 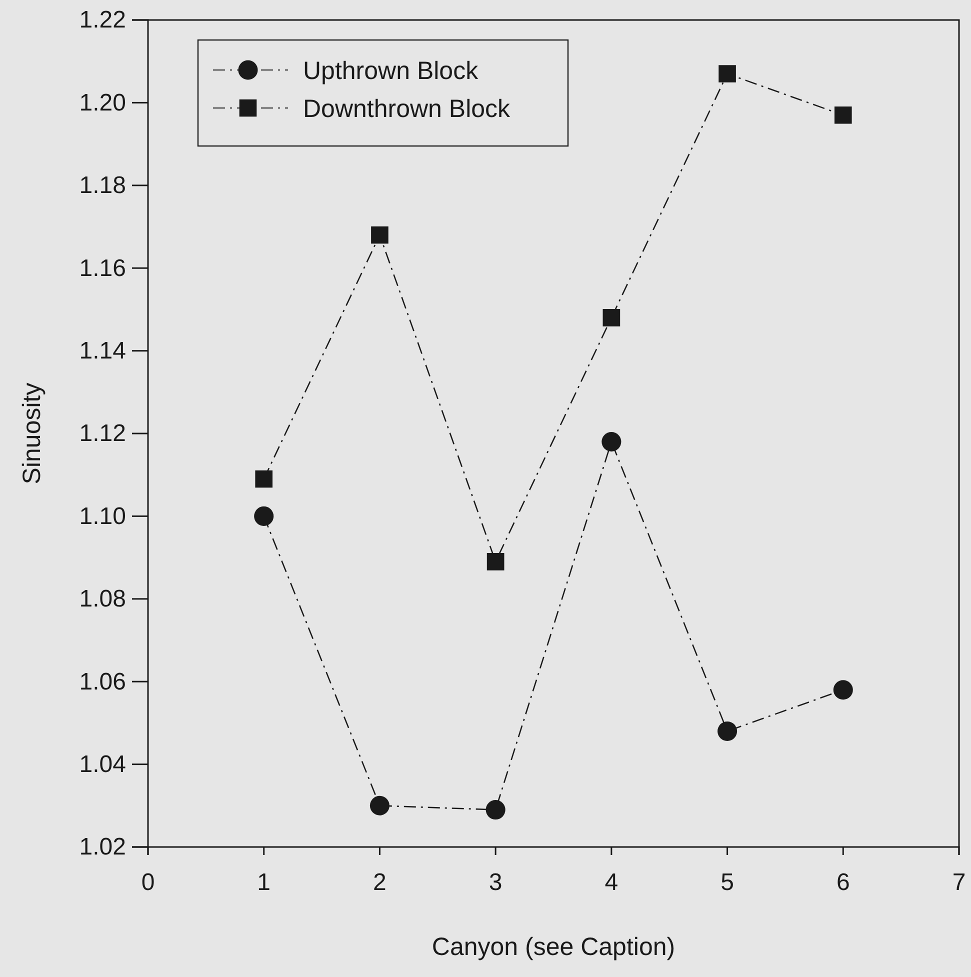 I want to click on y-tick-label: 1.04, so click(x=102, y=764).